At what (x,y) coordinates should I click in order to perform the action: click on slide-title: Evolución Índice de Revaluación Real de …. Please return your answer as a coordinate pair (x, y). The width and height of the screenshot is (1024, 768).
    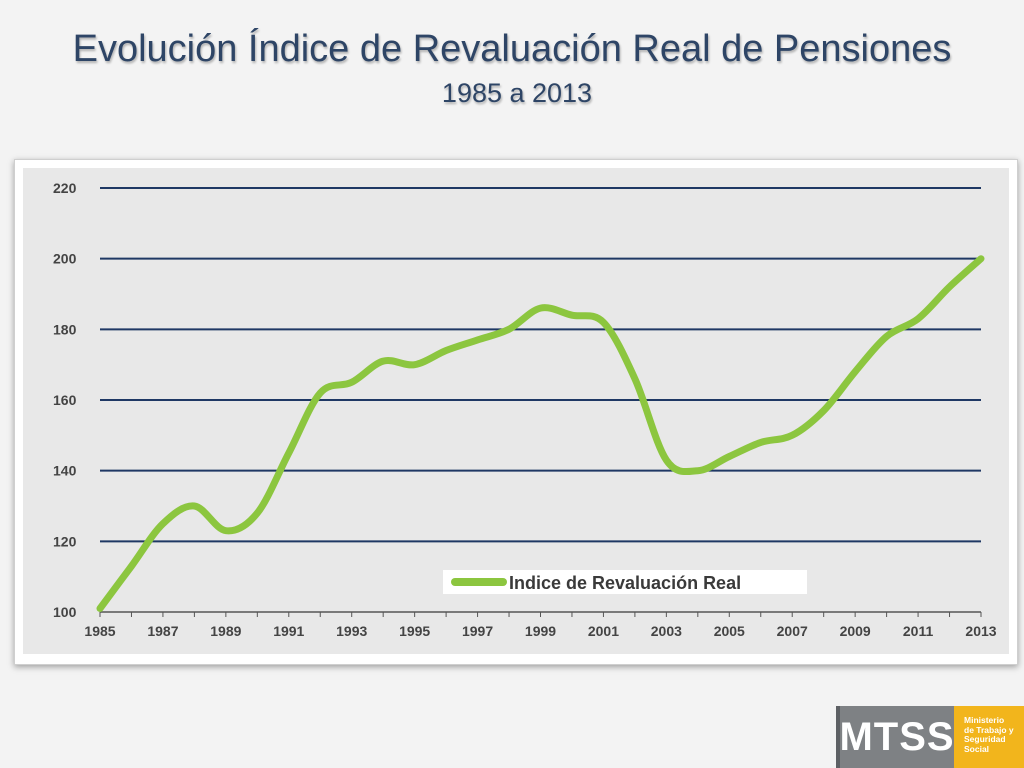
    Looking at the image, I should click on (512, 49).